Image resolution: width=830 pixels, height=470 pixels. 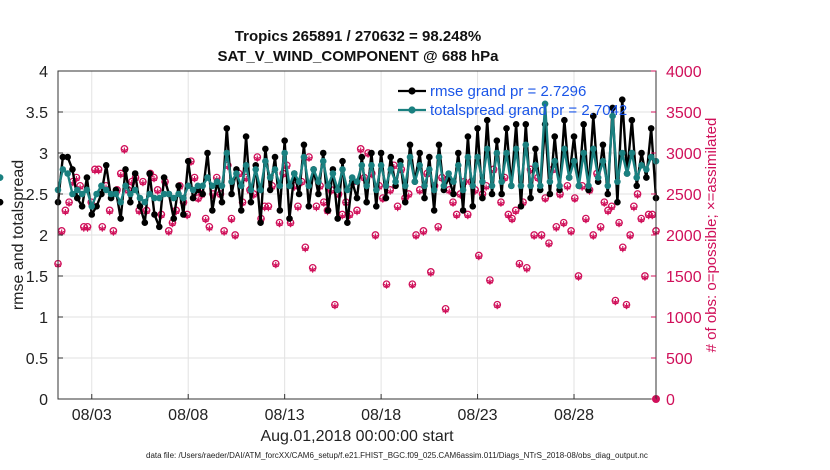 I want to click on legend-spread-marker, so click(x=412, y=110).